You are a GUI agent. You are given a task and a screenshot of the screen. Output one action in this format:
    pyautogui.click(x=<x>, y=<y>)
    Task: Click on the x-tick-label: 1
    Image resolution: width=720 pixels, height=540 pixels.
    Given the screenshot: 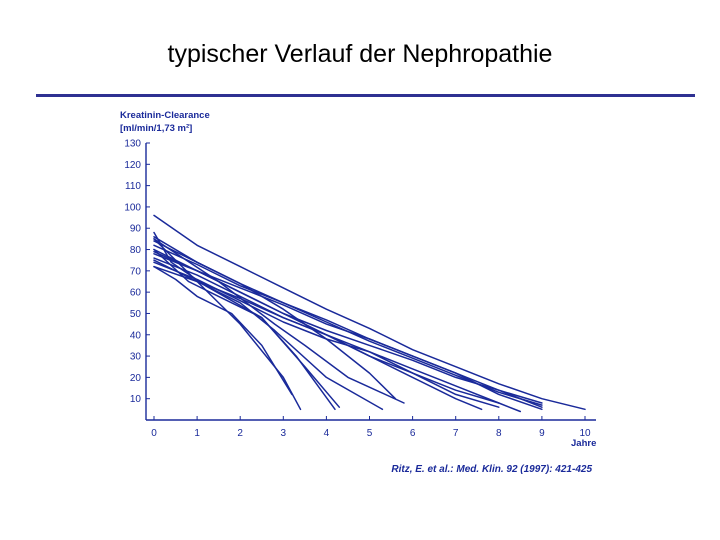 What is the action you would take?
    pyautogui.click(x=197, y=433)
    